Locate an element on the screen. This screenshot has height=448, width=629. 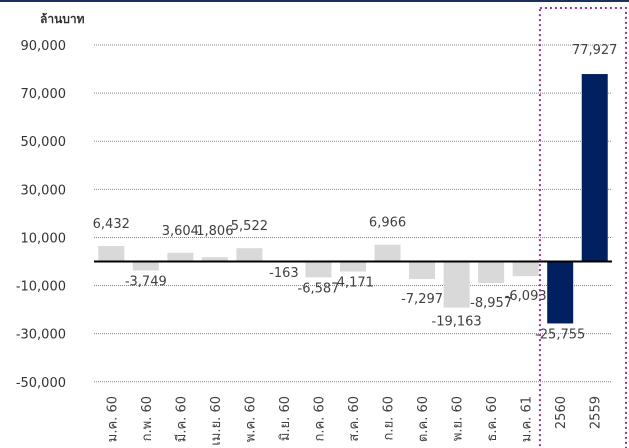
x-tick-label: พ.ค. 60 is located at coordinates (250, 419).